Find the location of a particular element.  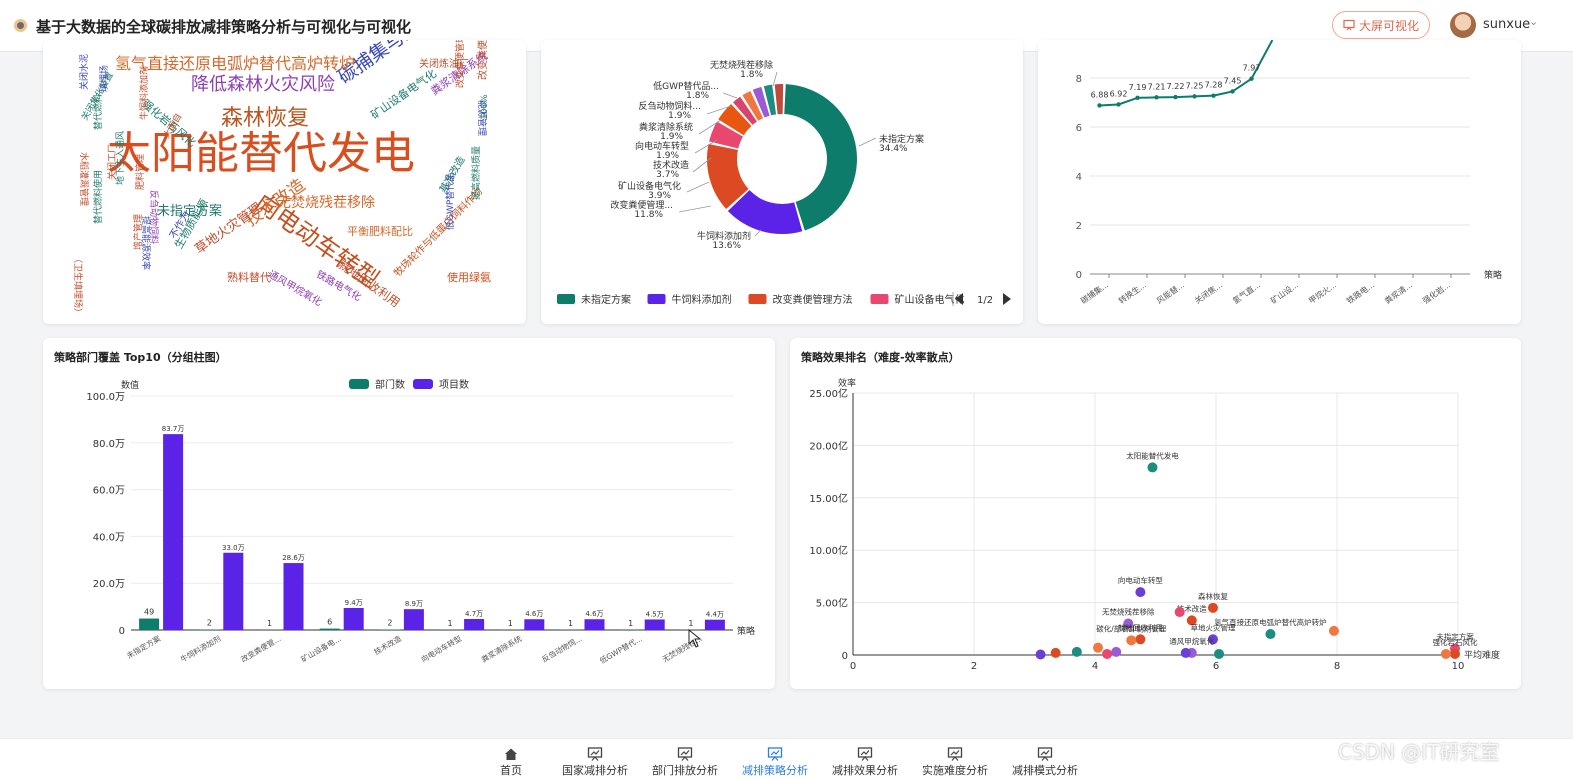

nav-country: 国家减排分析 is located at coordinates (595, 762).